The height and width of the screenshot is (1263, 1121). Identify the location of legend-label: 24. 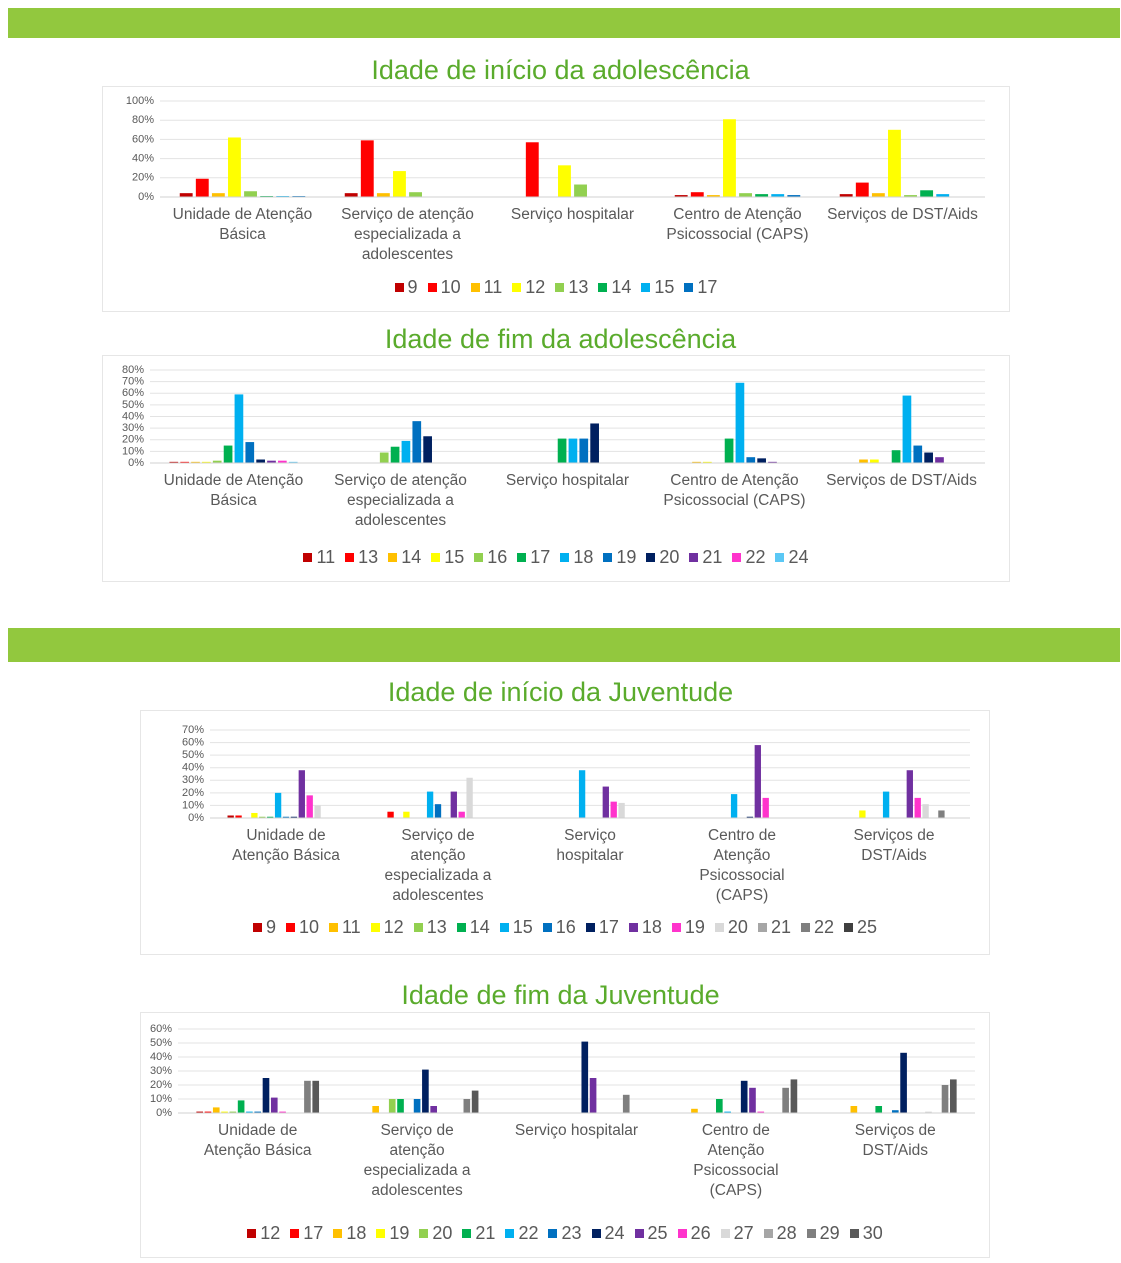
(614, 1233).